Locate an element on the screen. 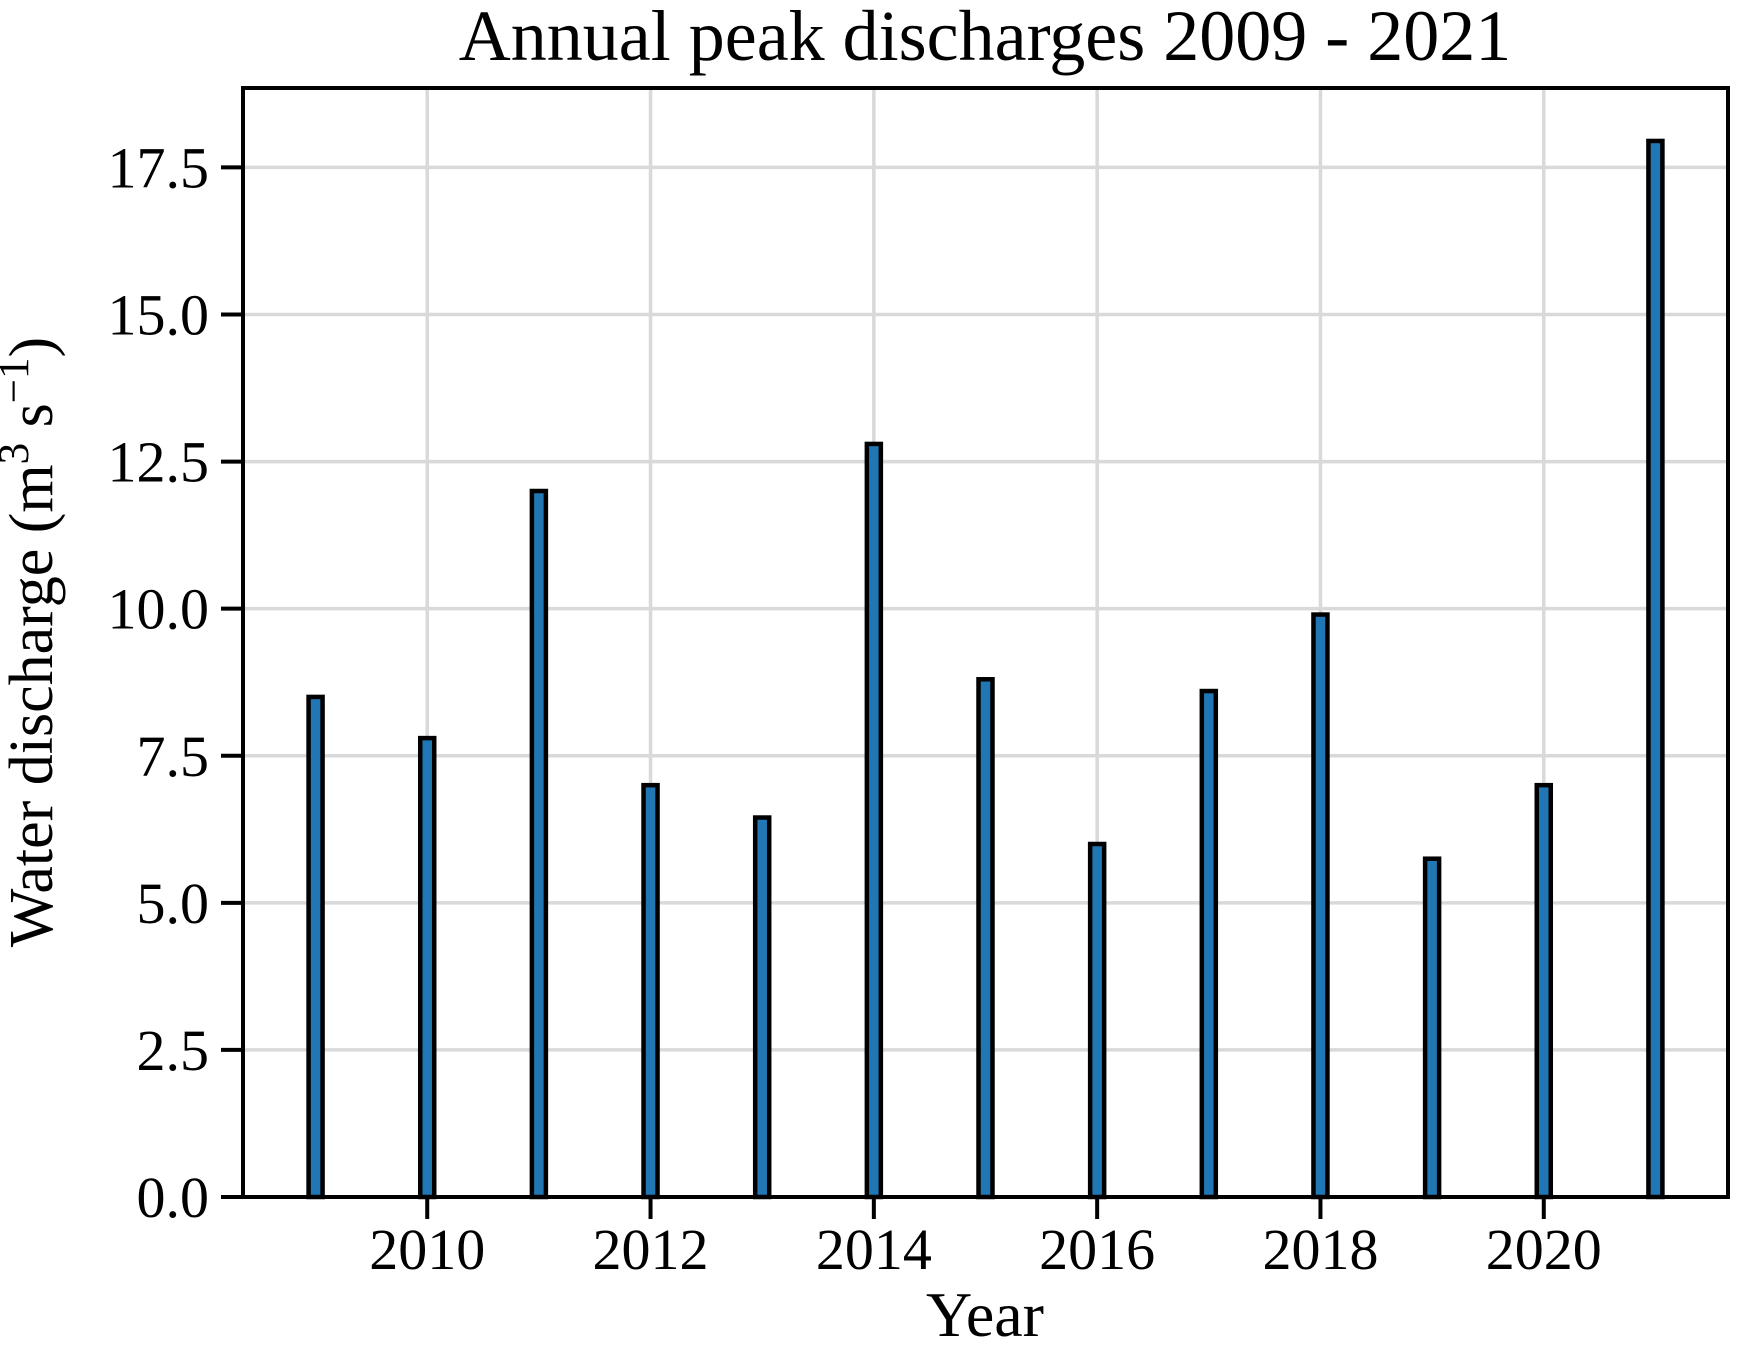  y-axis-label-part: ) is located at coordinates (33, 347).